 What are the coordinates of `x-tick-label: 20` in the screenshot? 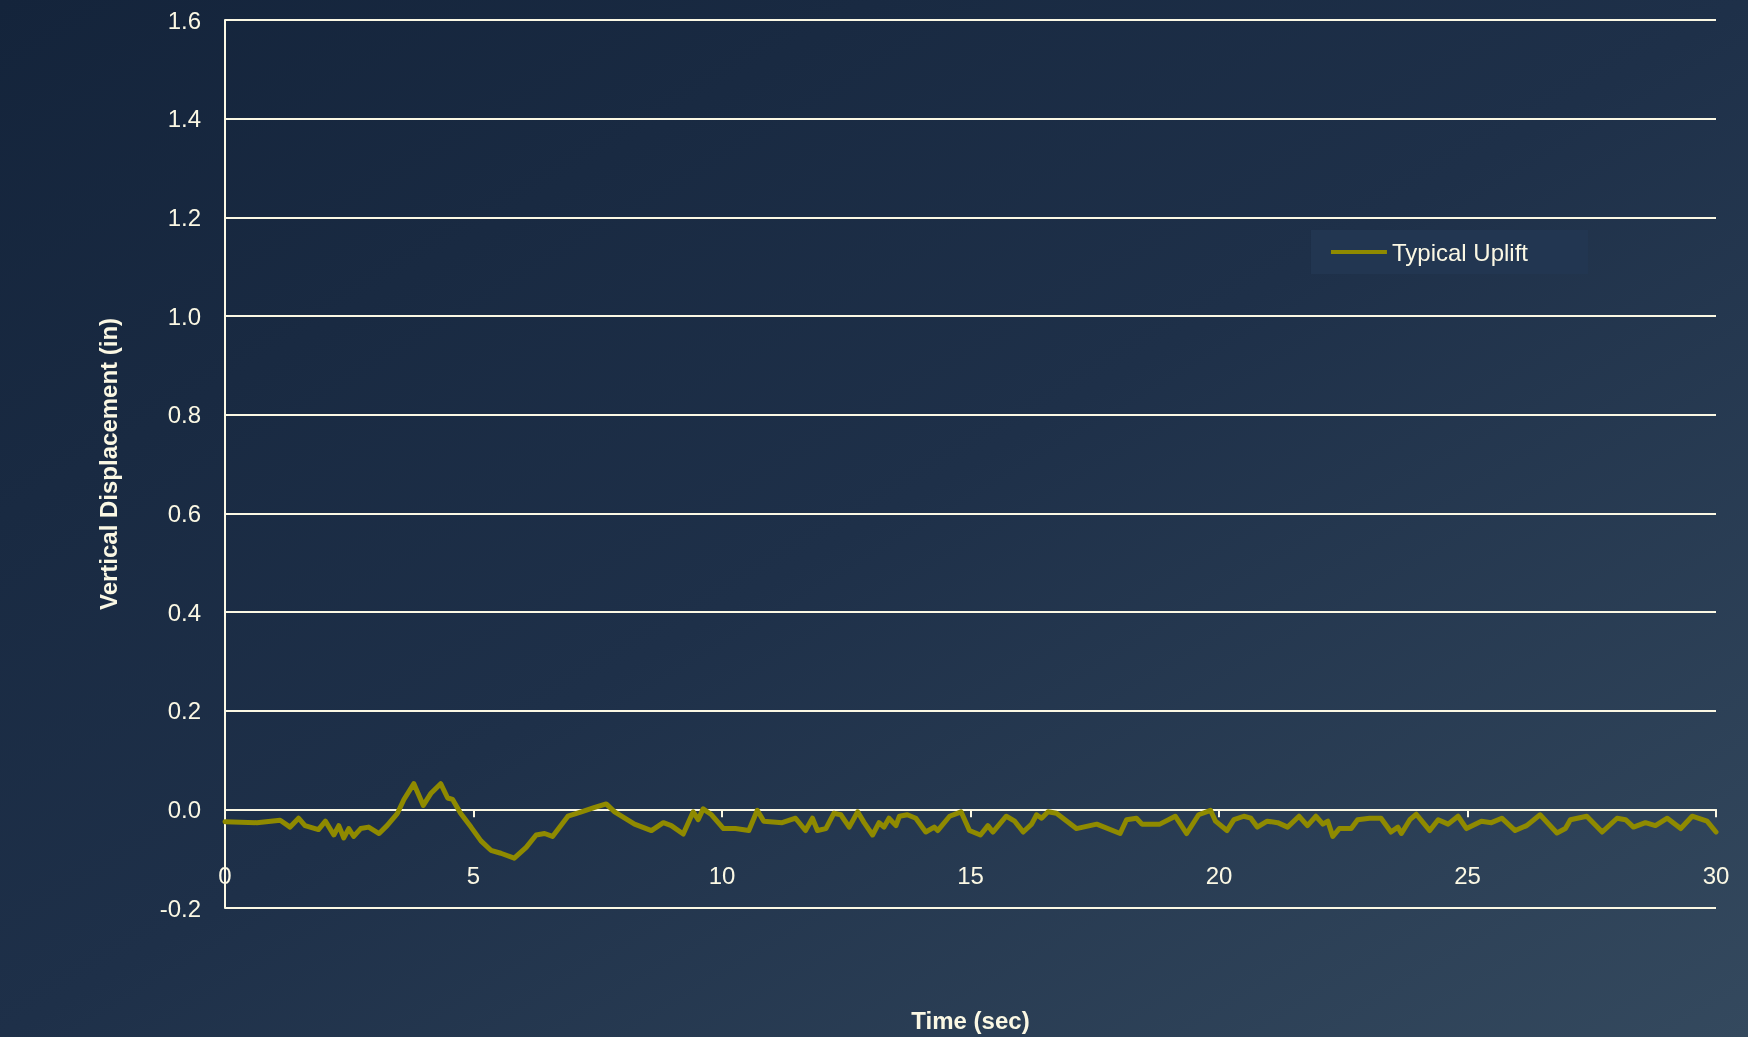 It's located at (1219, 875).